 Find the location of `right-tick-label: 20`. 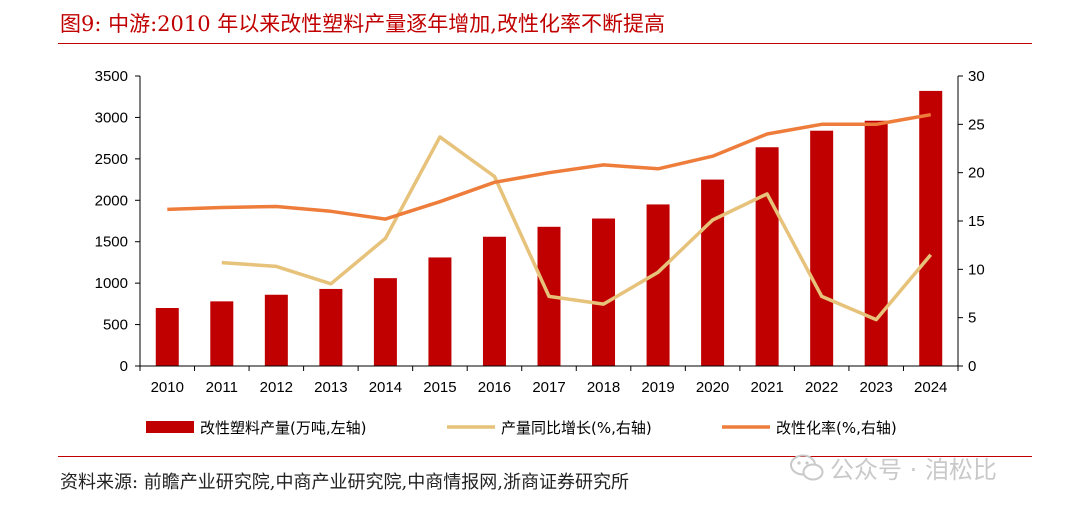

right-tick-label: 20 is located at coordinates (976, 173).